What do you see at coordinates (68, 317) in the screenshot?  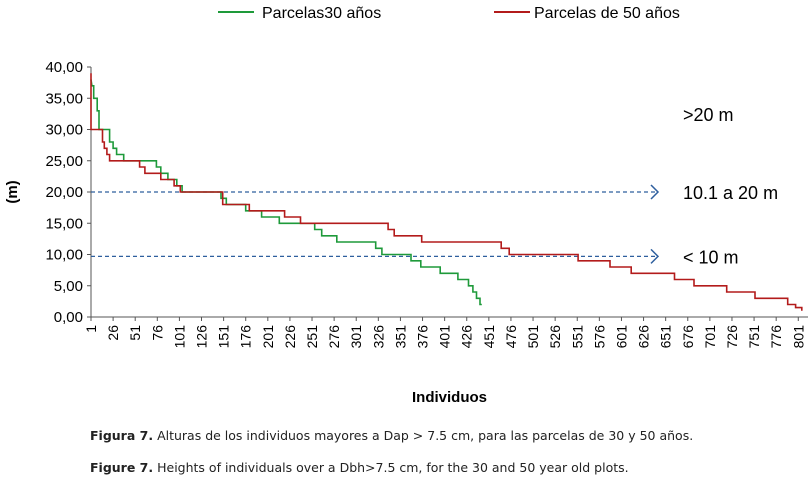 I see `y-tick-label: 0,00` at bounding box center [68, 317].